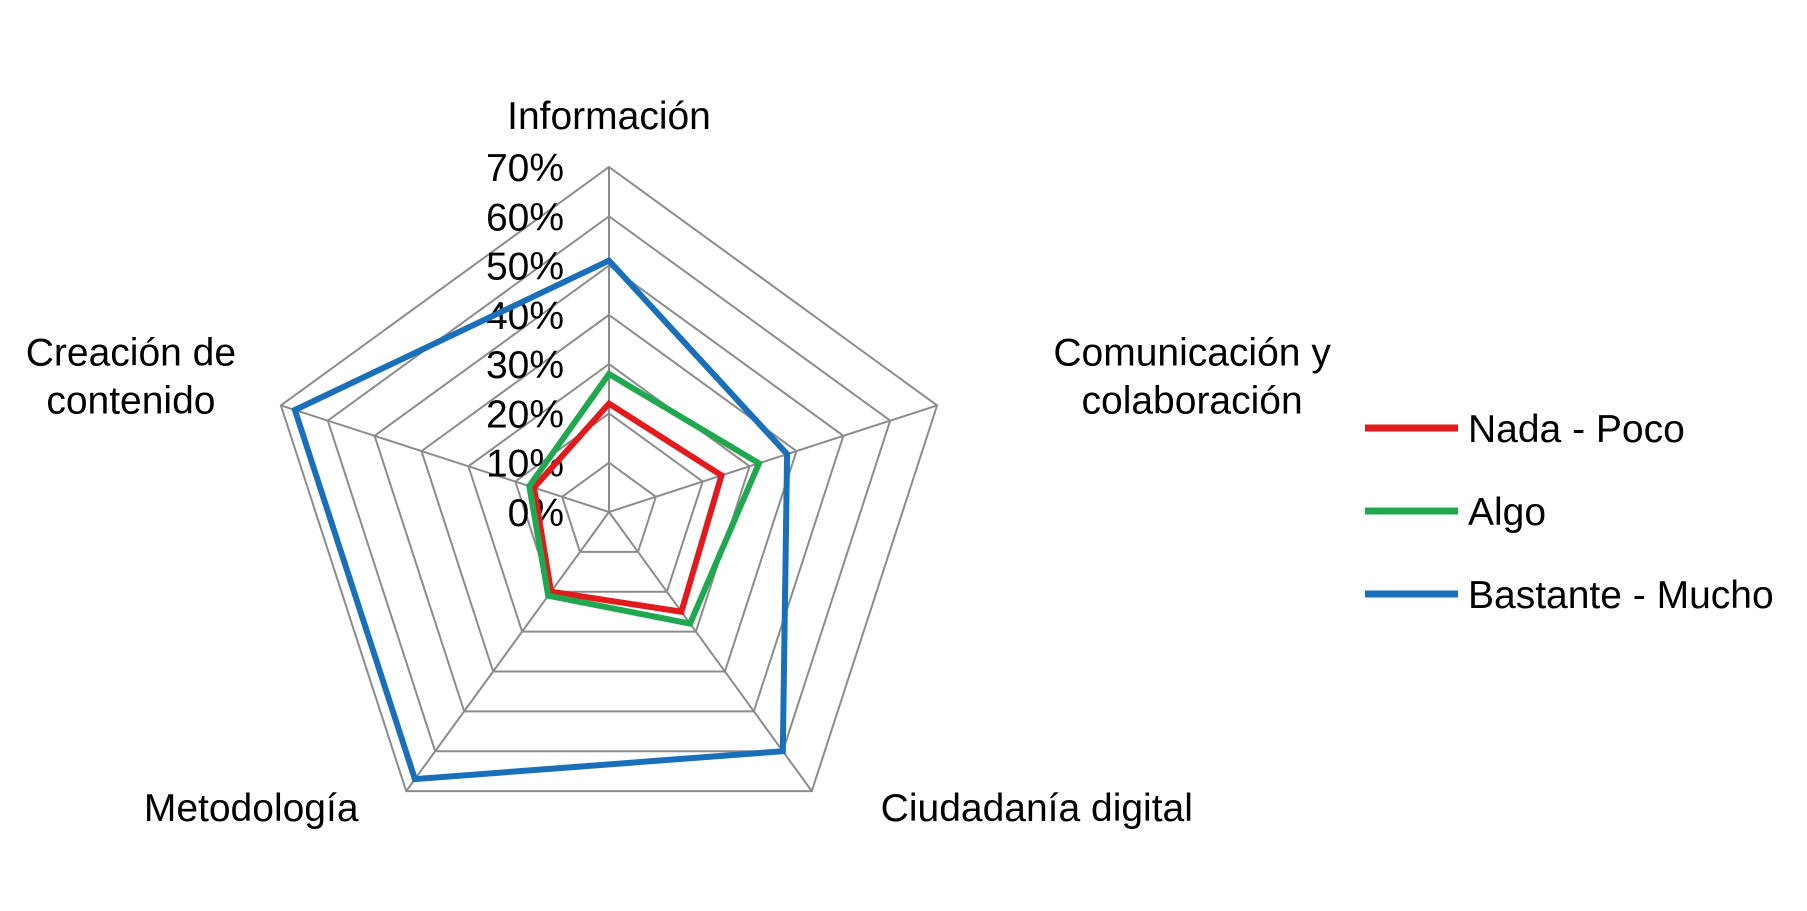  What do you see at coordinates (1507, 512) in the screenshot?
I see `legend-label-algo: Algo` at bounding box center [1507, 512].